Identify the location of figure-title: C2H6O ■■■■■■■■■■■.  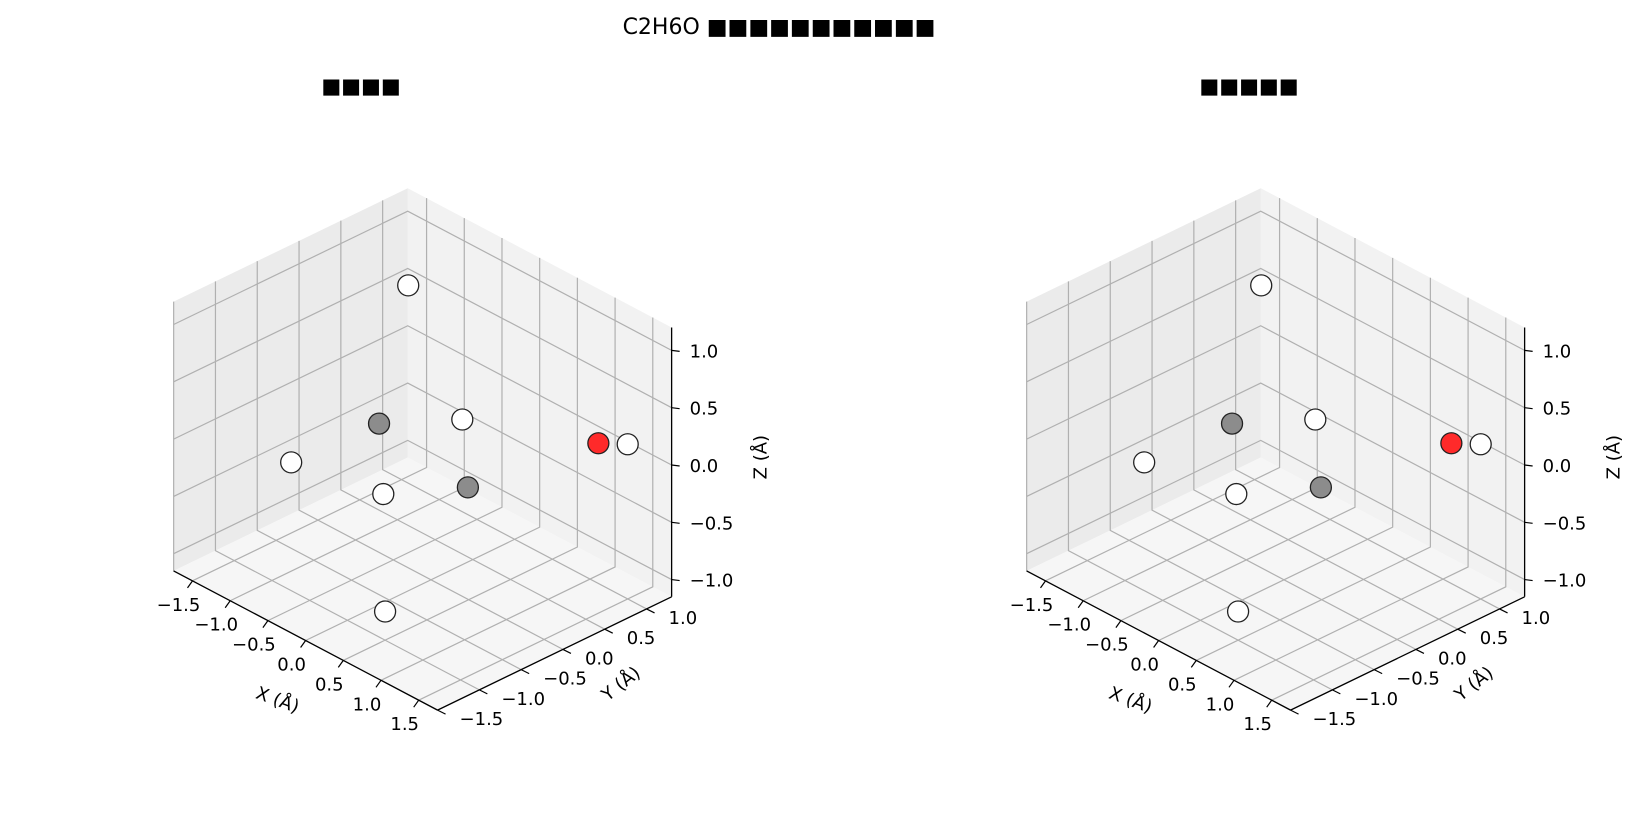
(779, 27).